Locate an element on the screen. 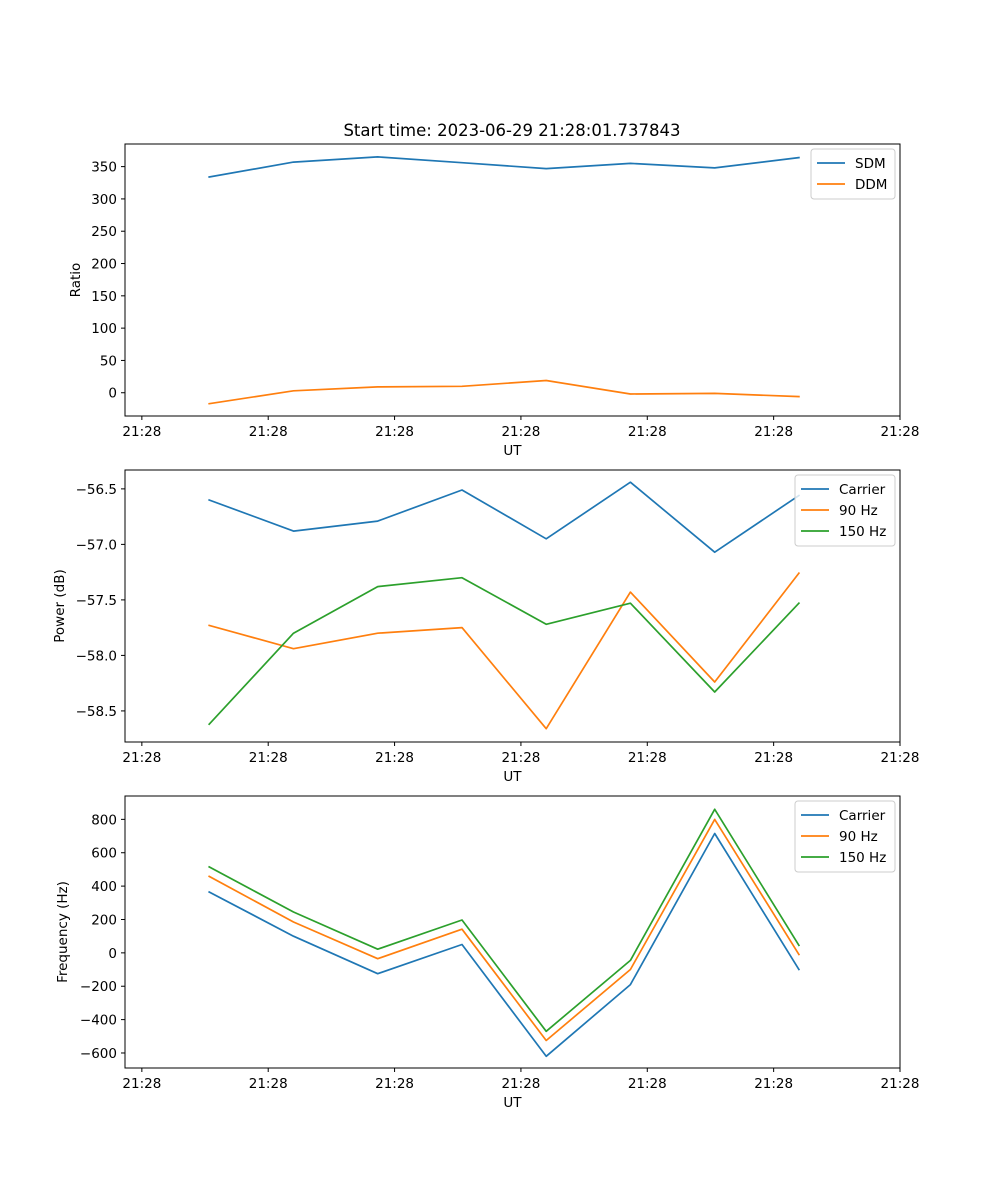 This screenshot has height=1200, width=1000. legend: SDM DDM is located at coordinates (853, 174).